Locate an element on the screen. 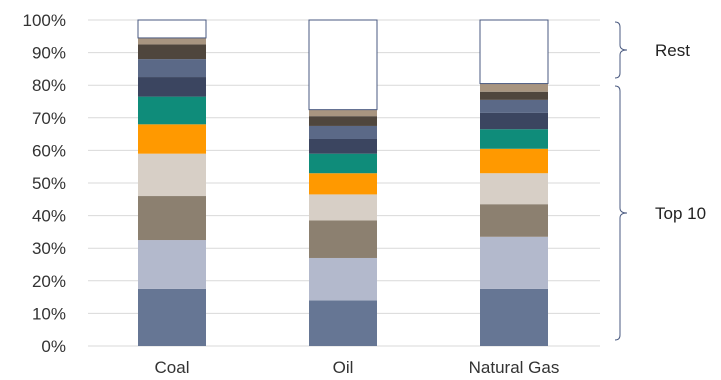 Image resolution: width=721 pixels, height=380 pixels. top10-label: Top 10 is located at coordinates (680, 213).